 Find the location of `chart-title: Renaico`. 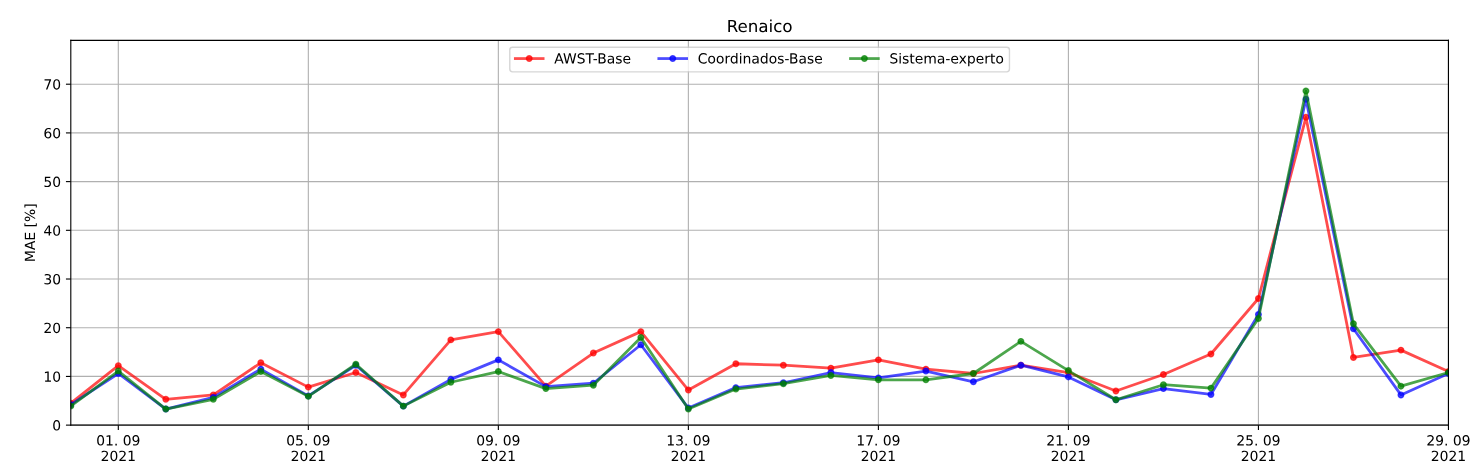

chart-title: Renaico is located at coordinates (760, 26).